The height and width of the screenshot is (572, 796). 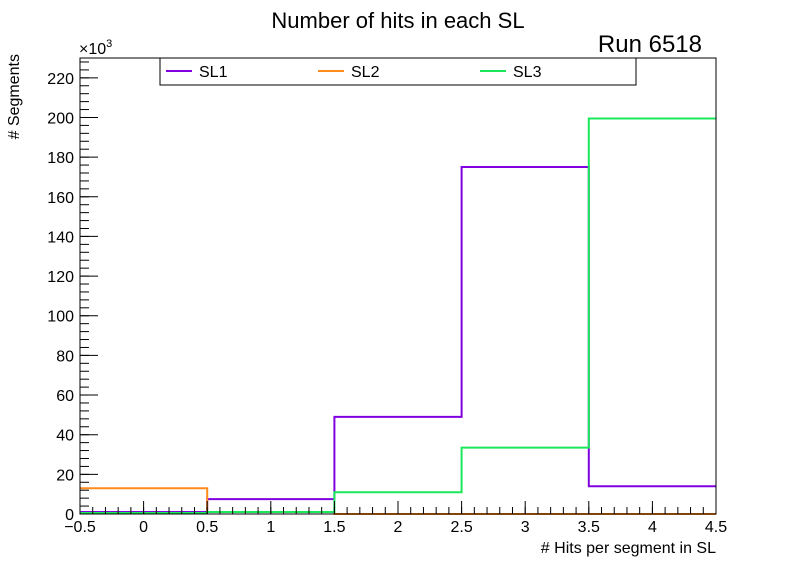 I want to click on y-tick-label: 40, so click(x=65, y=436).